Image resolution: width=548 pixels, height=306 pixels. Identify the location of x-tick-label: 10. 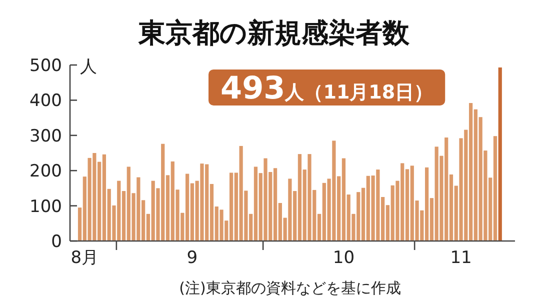
(343, 258).